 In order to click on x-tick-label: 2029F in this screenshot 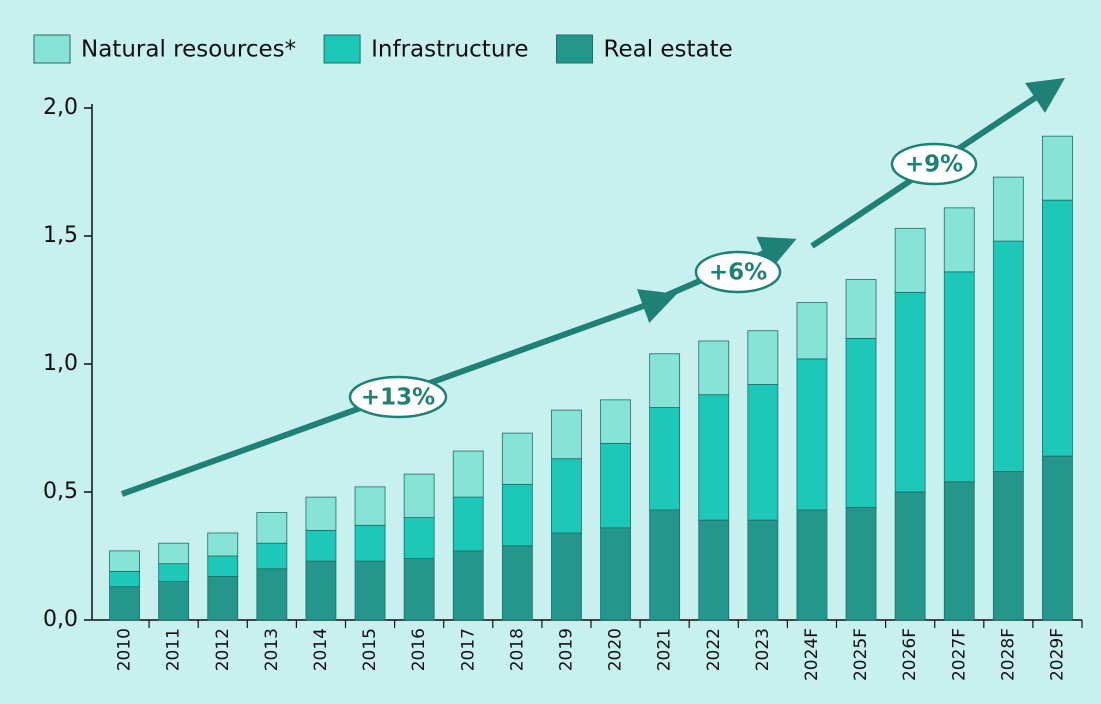, I will do `click(1057, 654)`.